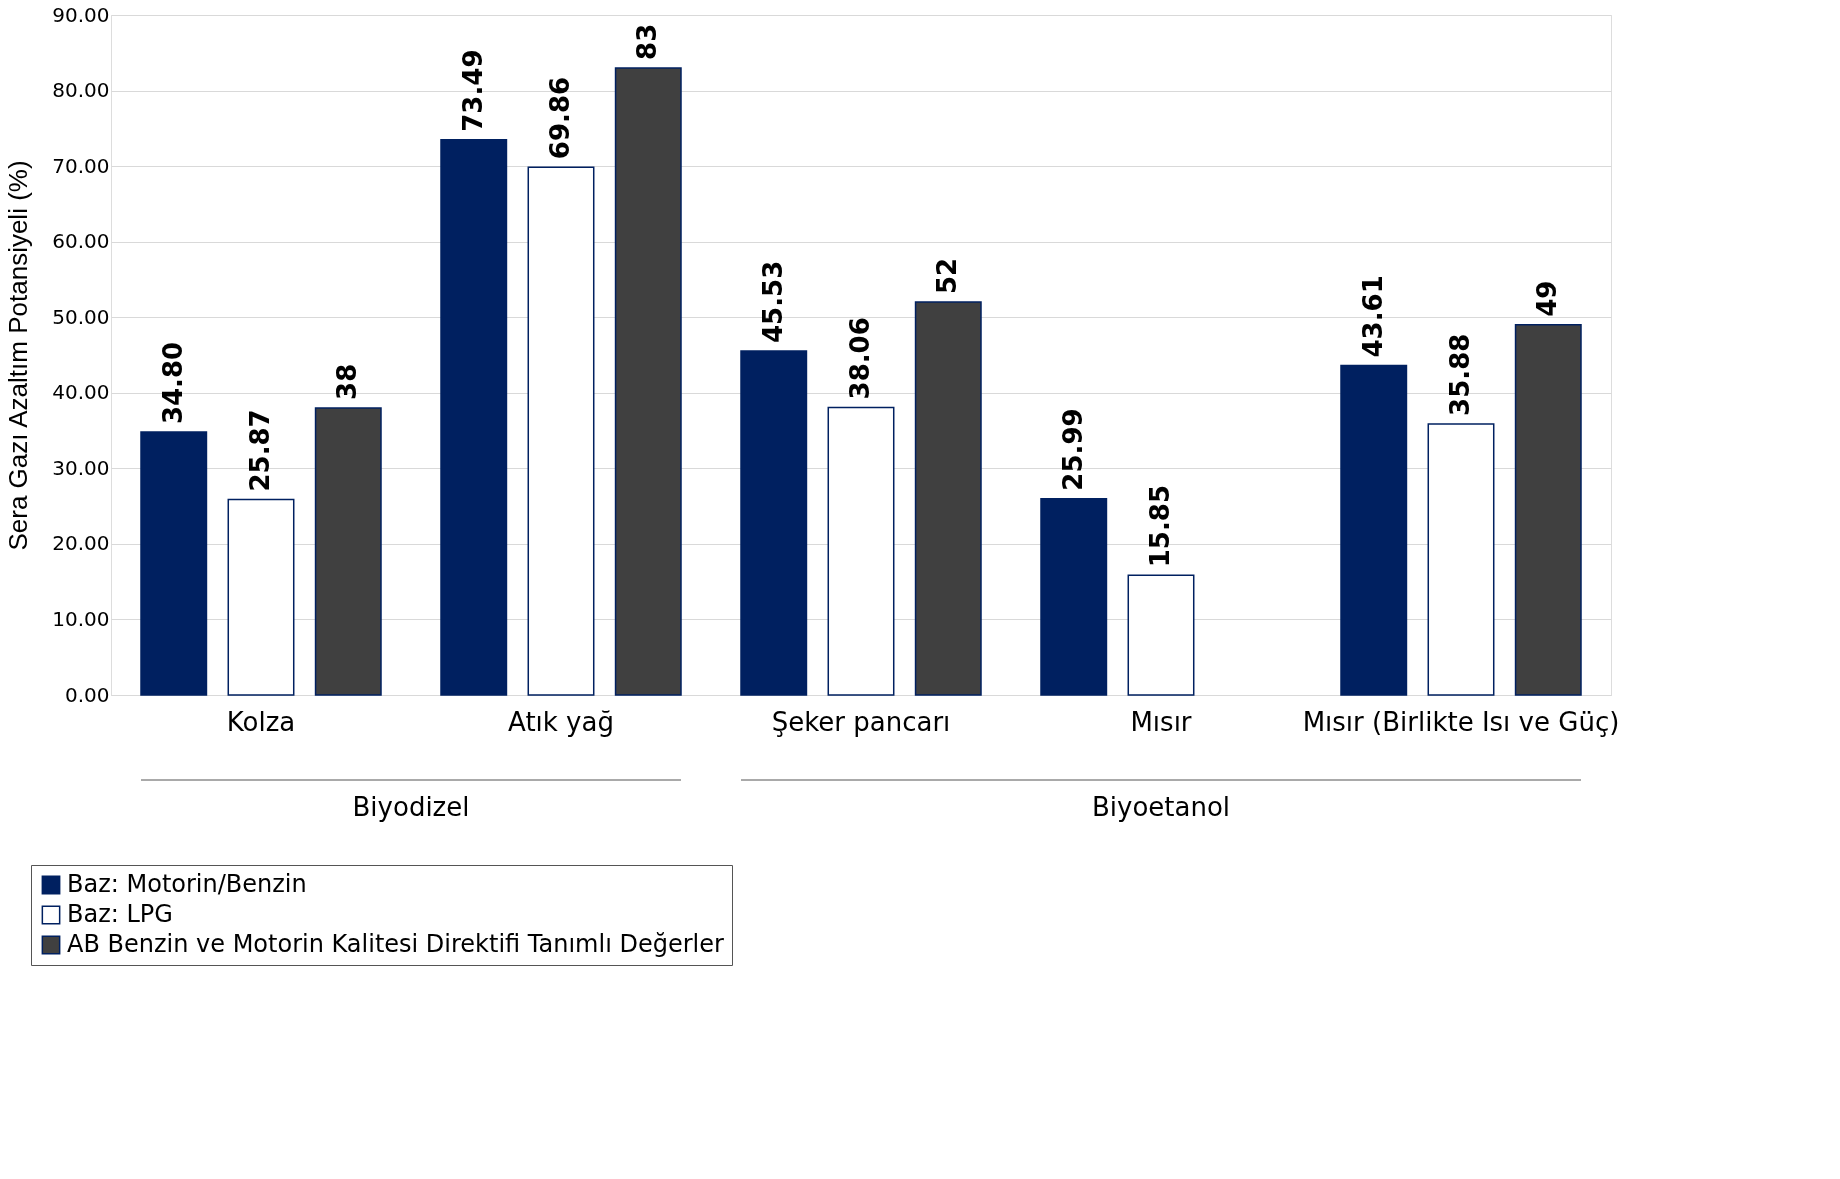  Describe the element at coordinates (347, 381) in the screenshot. I see `data-label: 38` at that location.